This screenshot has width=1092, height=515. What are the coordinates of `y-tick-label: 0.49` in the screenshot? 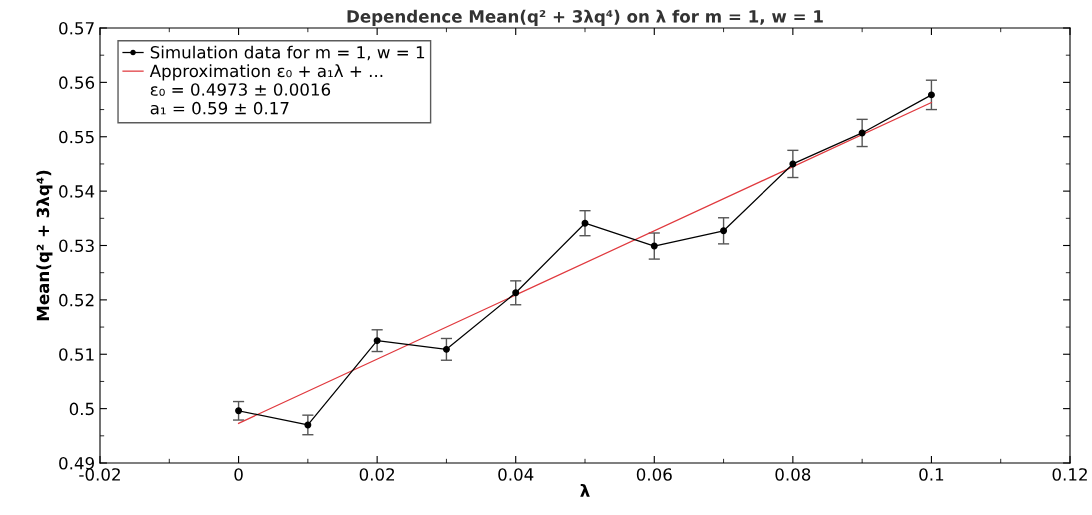 It's located at (76, 463).